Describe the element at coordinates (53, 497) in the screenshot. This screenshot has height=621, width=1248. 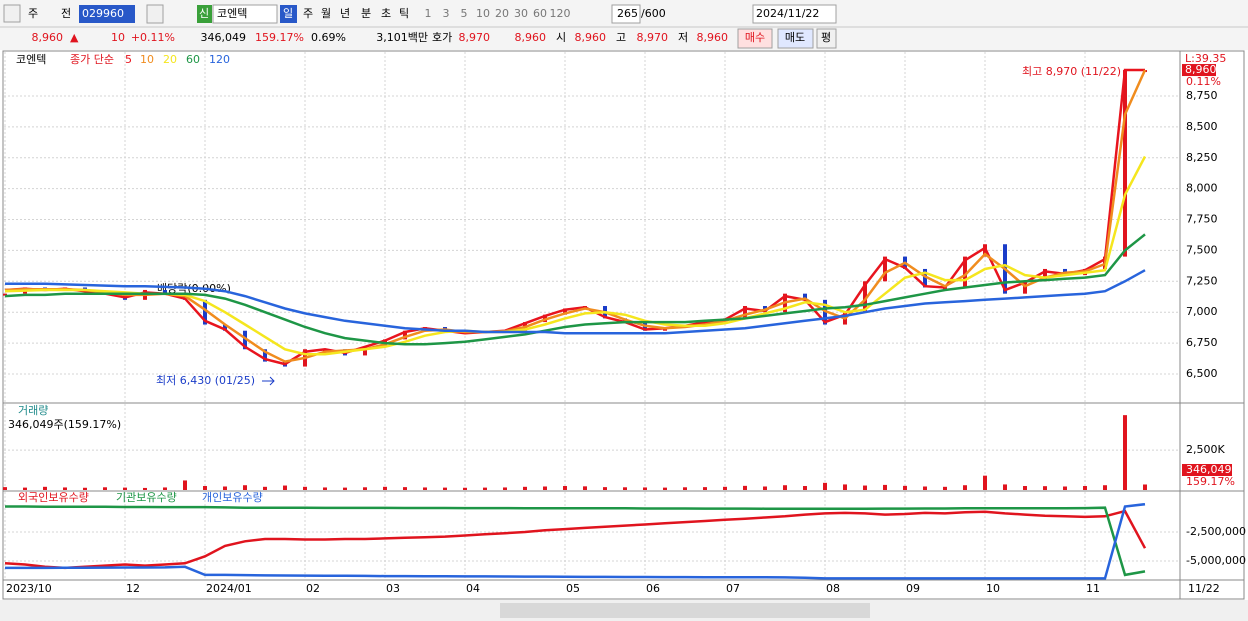
I see `legend-entry: 외국인보유수량` at that location.